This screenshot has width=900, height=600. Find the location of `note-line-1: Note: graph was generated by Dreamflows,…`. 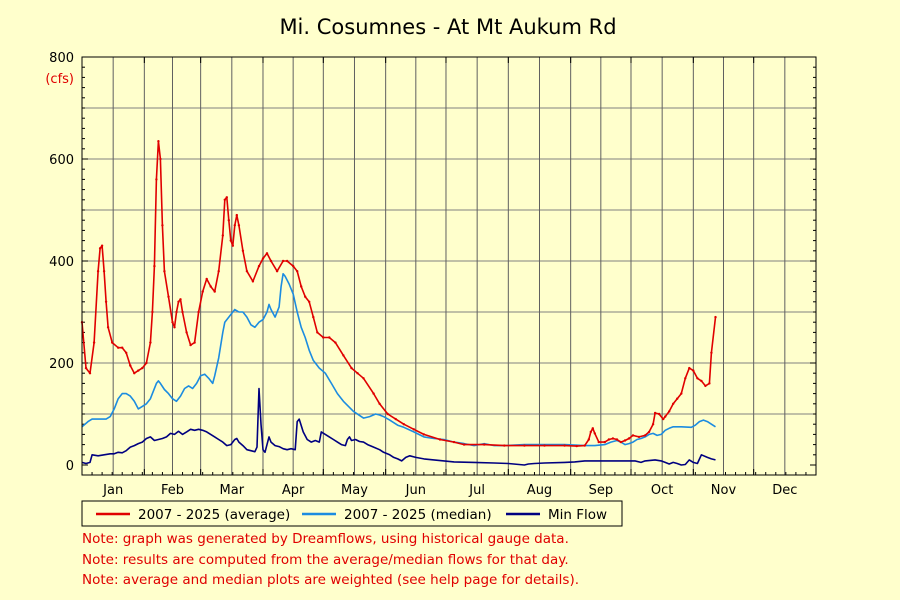

note-line-1: Note: graph was generated by Dreamflows,… is located at coordinates (325, 539).